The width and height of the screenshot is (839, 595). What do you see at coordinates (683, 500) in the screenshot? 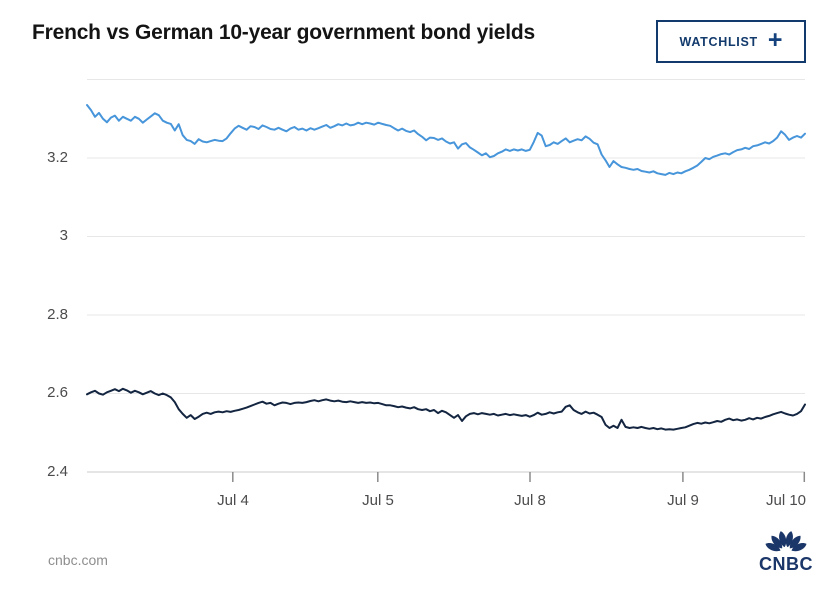
I see `x-axis-tick-label: Jul 9` at bounding box center [683, 500].